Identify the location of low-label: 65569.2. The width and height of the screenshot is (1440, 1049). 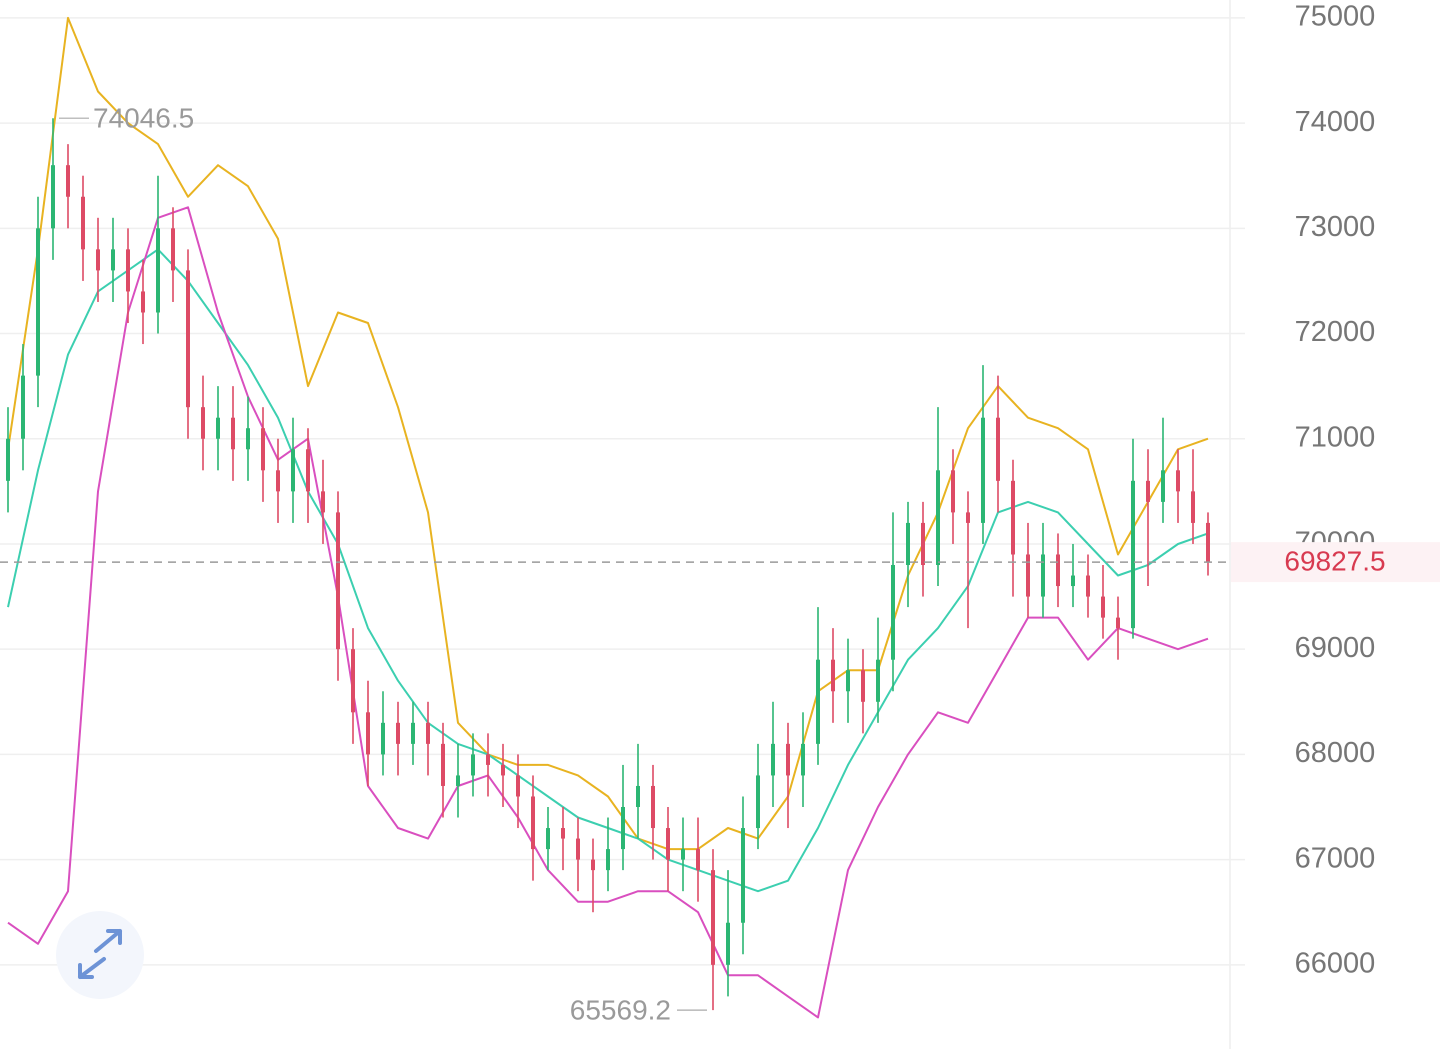
(620, 1010).